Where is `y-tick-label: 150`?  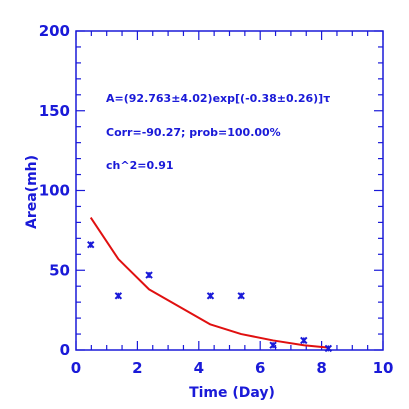 y-tick-label: 150 is located at coordinates (54, 111).